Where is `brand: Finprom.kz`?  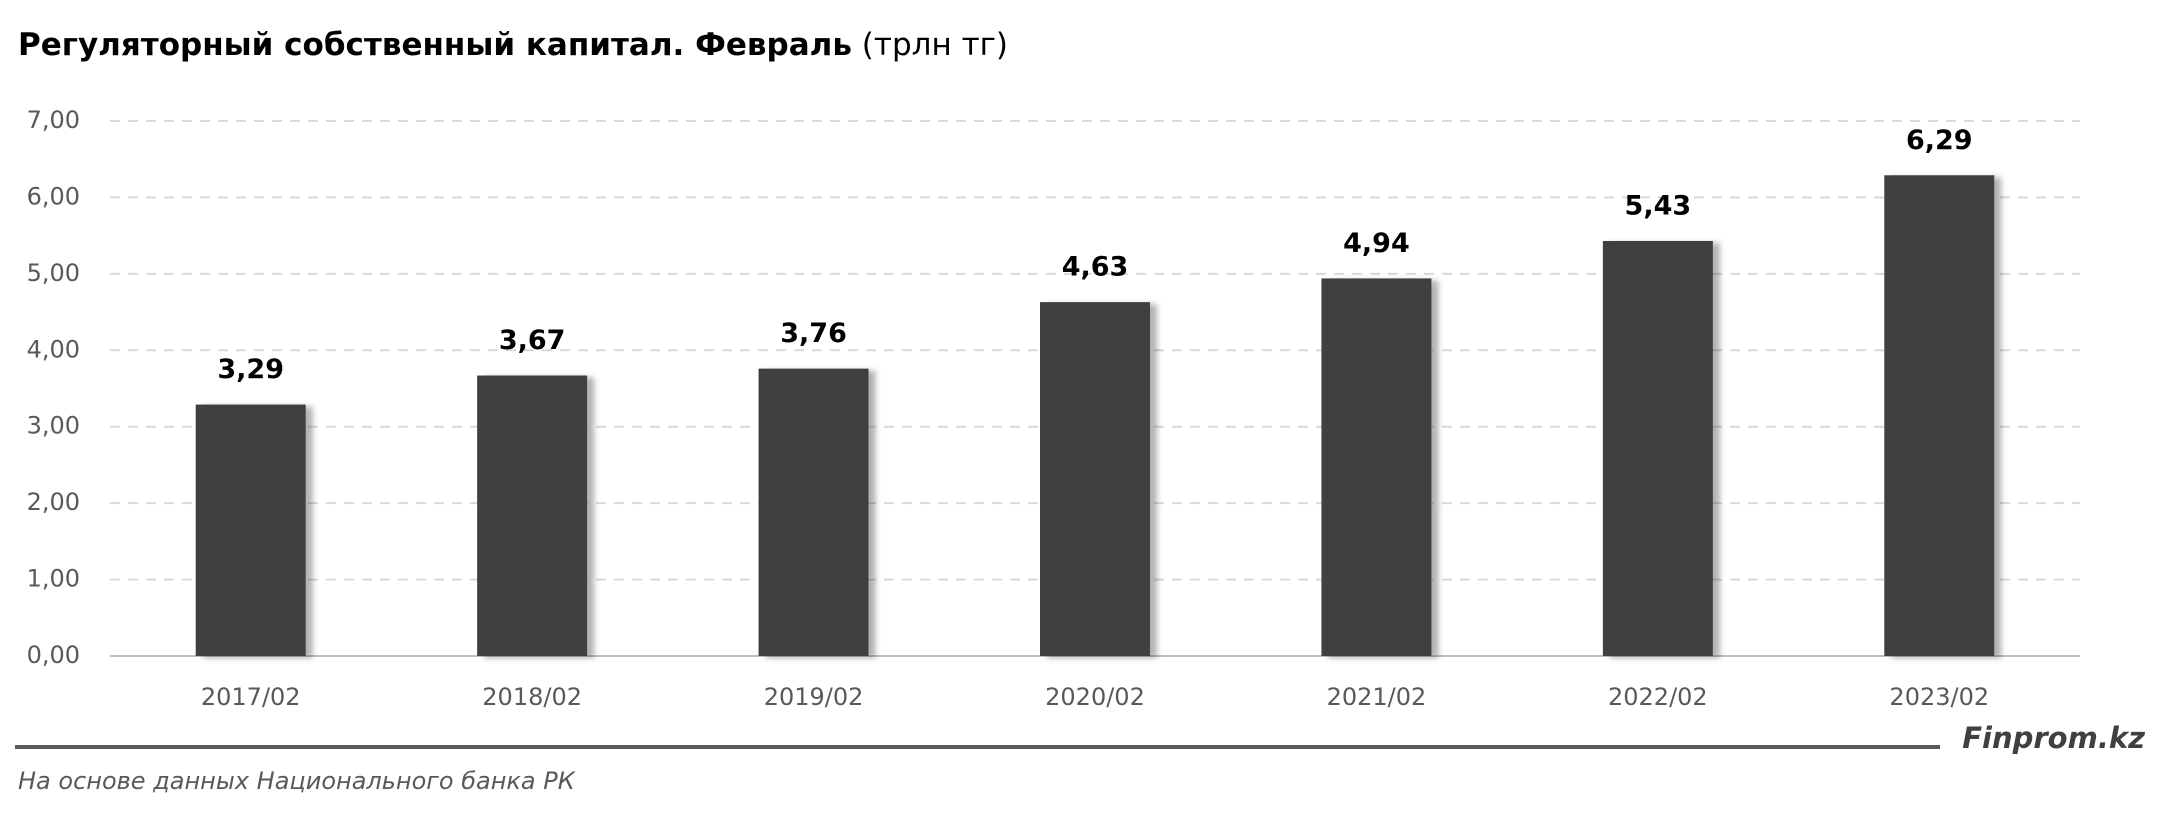 brand: Finprom.kz is located at coordinates (2053, 738).